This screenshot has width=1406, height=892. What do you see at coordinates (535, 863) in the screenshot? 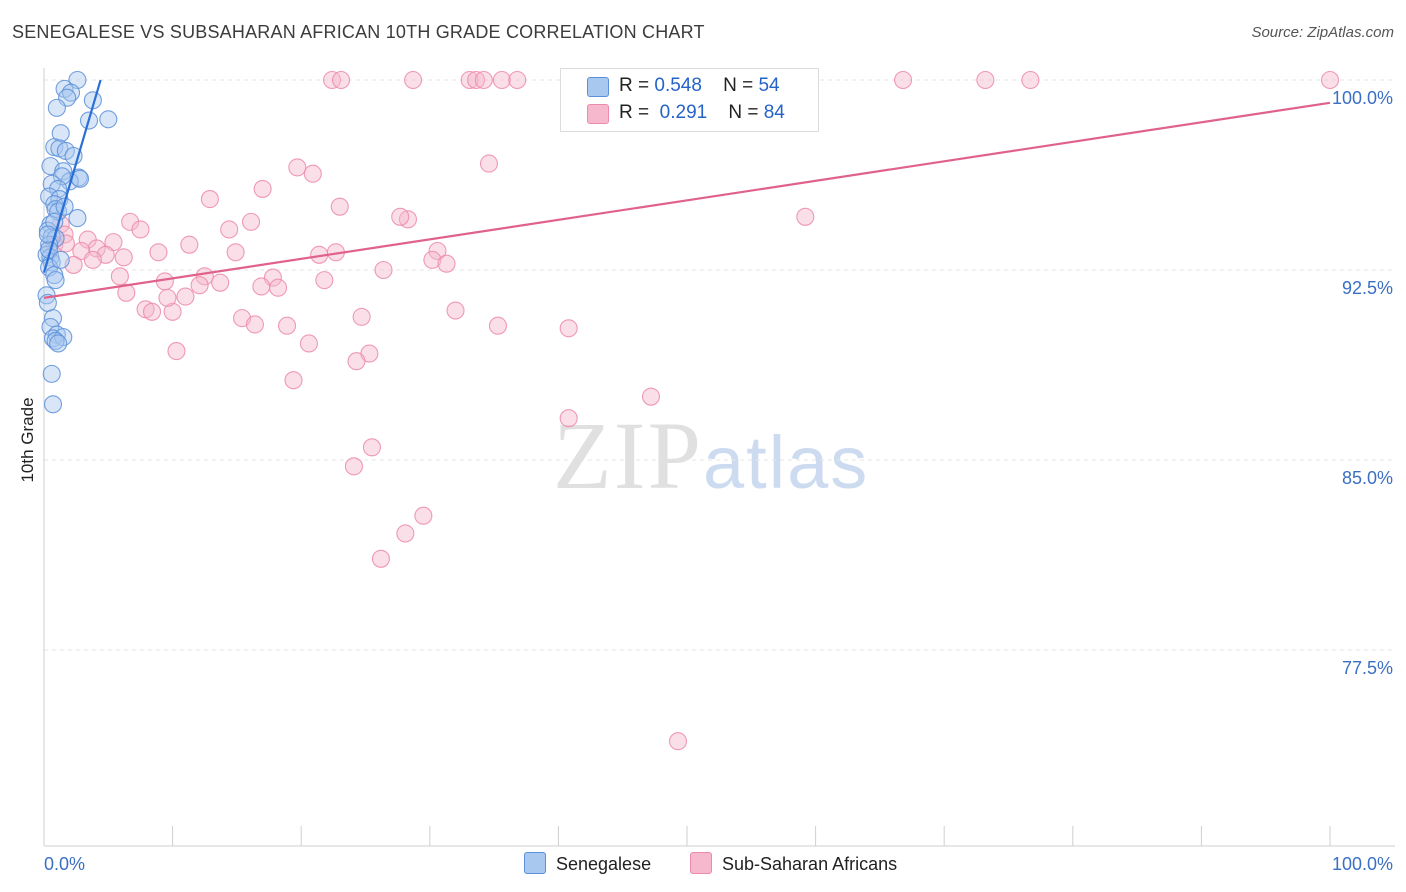
I see `bottom-legend-swatch-blue` at bounding box center [535, 863].